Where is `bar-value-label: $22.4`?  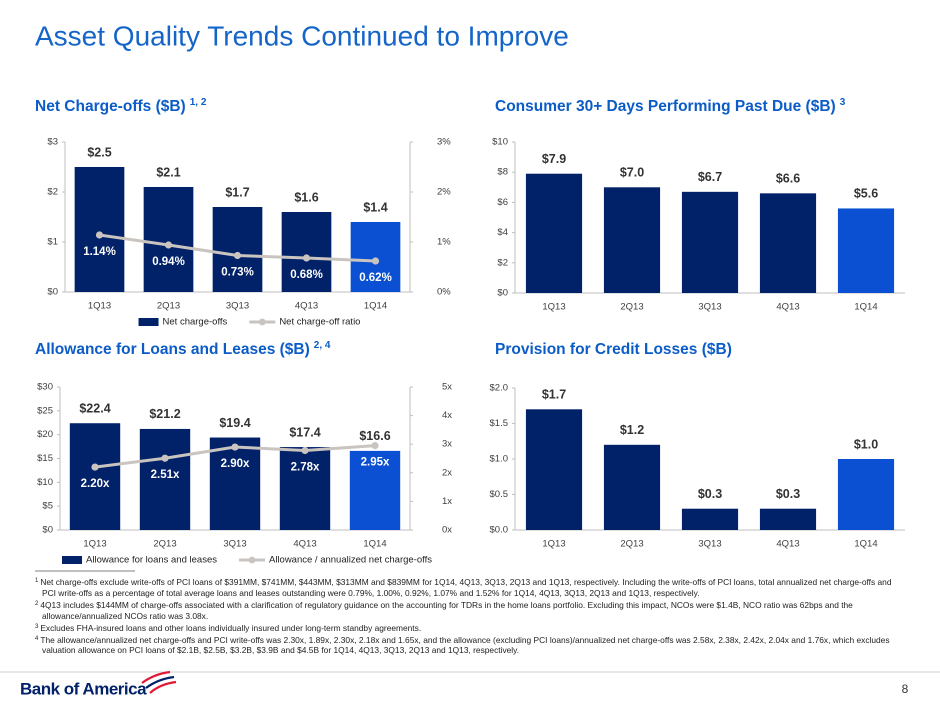 bar-value-label: $22.4 is located at coordinates (94, 409).